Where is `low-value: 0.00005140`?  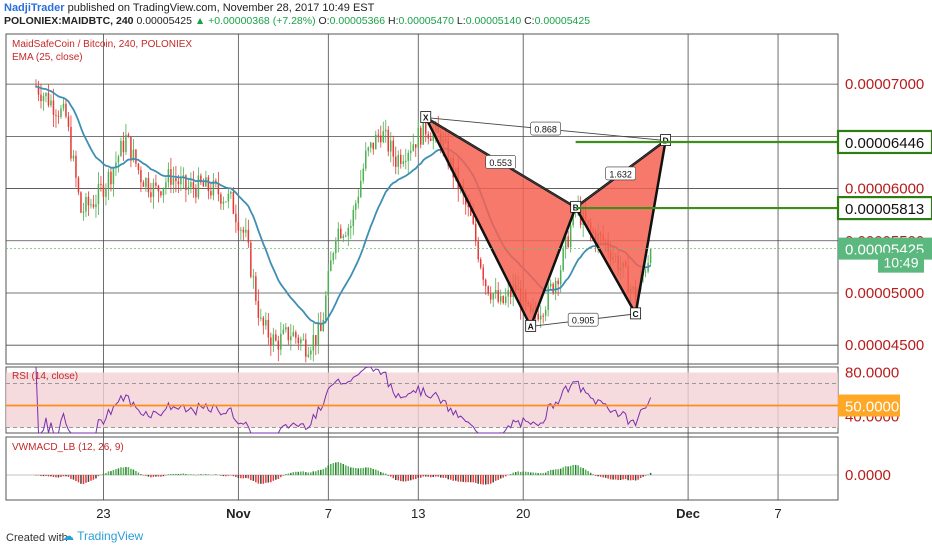 low-value: 0.00005140 is located at coordinates (493, 21).